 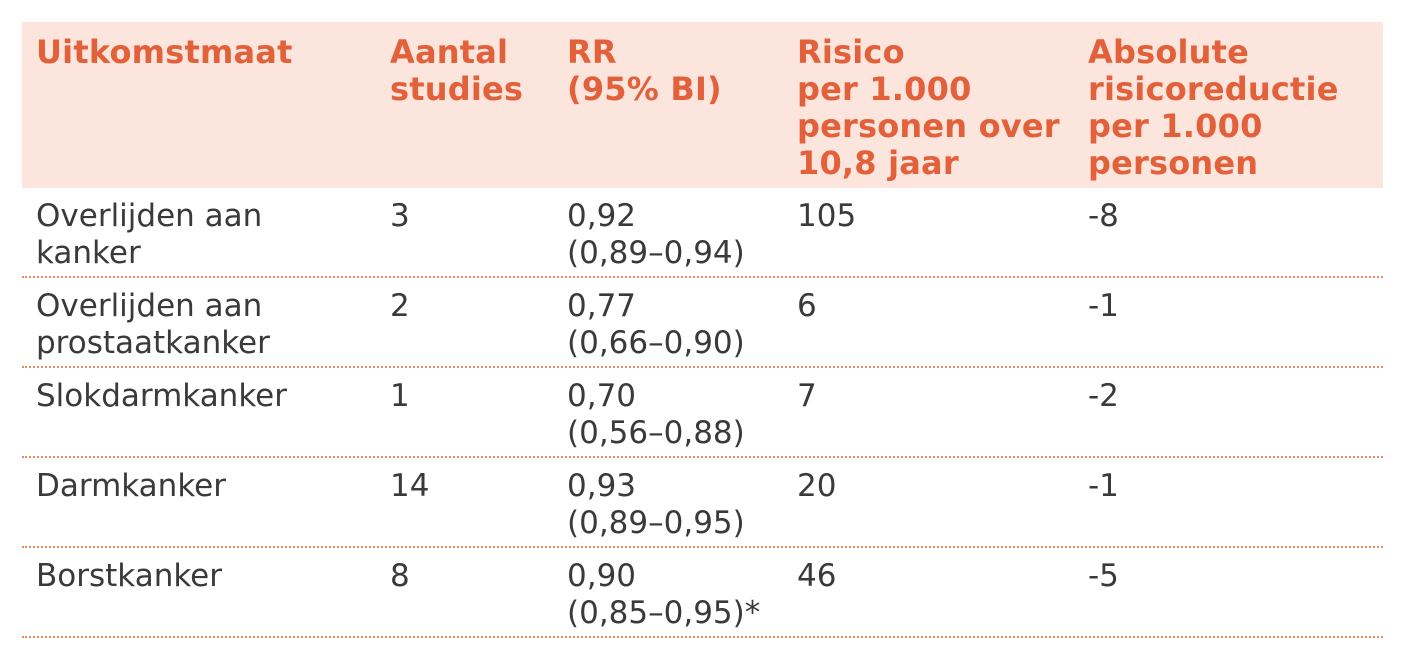 I want to click on cell-uitkomstmaat: Borstkanker, so click(x=129, y=576).